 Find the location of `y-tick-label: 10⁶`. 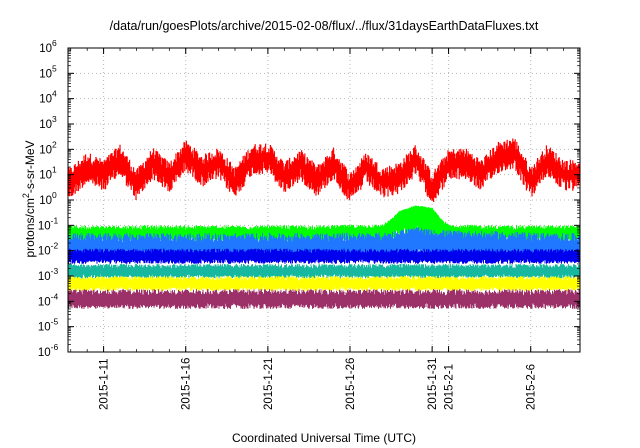

y-tick-label: 10⁶ is located at coordinates (48, 46).